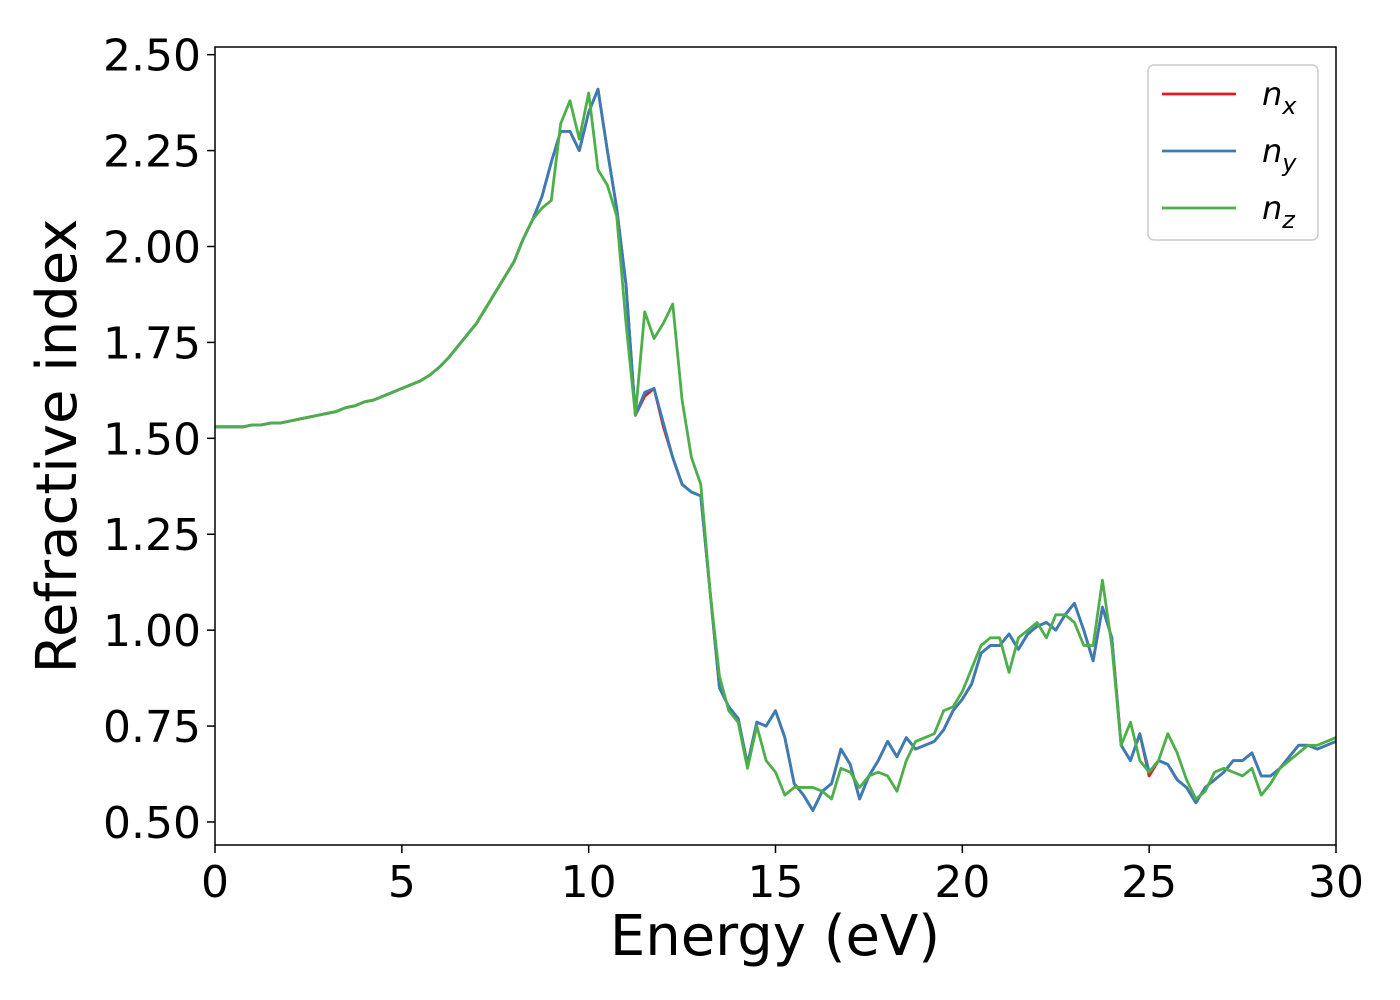 The image size is (1400, 1000). I want to click on y-tick-label: 1.25, so click(152, 535).